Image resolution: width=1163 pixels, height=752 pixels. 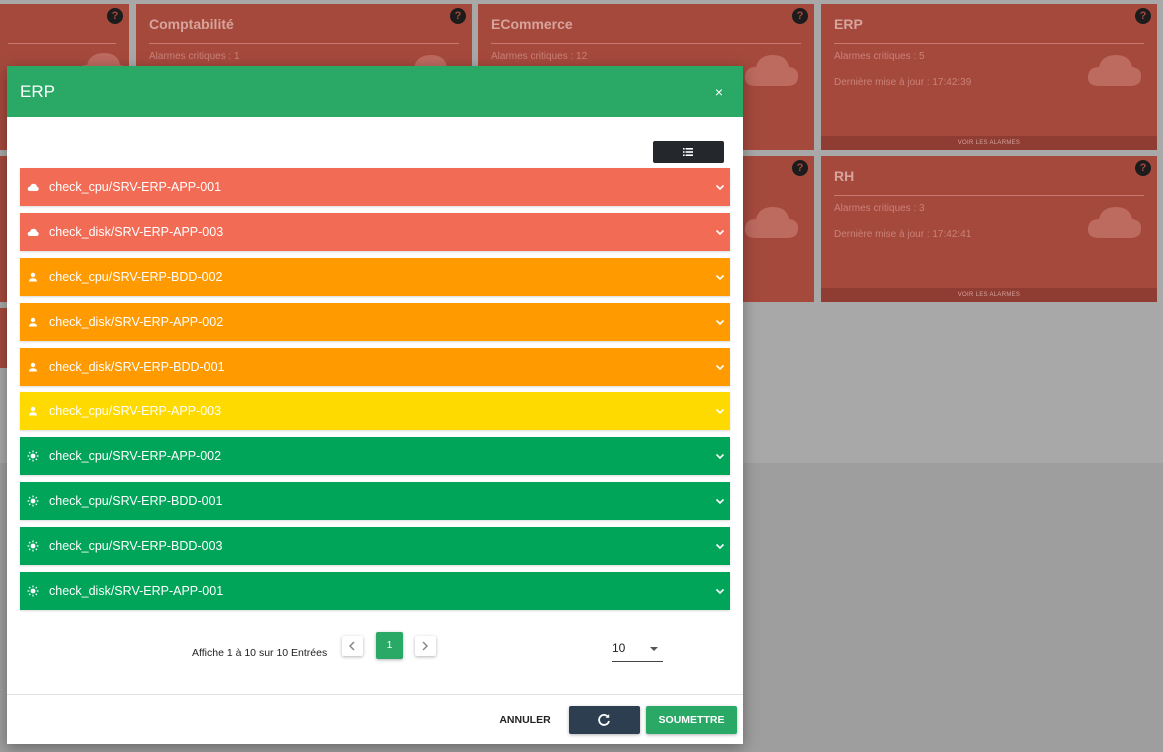 I want to click on alarm-row: check_disk/SRV-ERP-APP-002, so click(x=375, y=321).